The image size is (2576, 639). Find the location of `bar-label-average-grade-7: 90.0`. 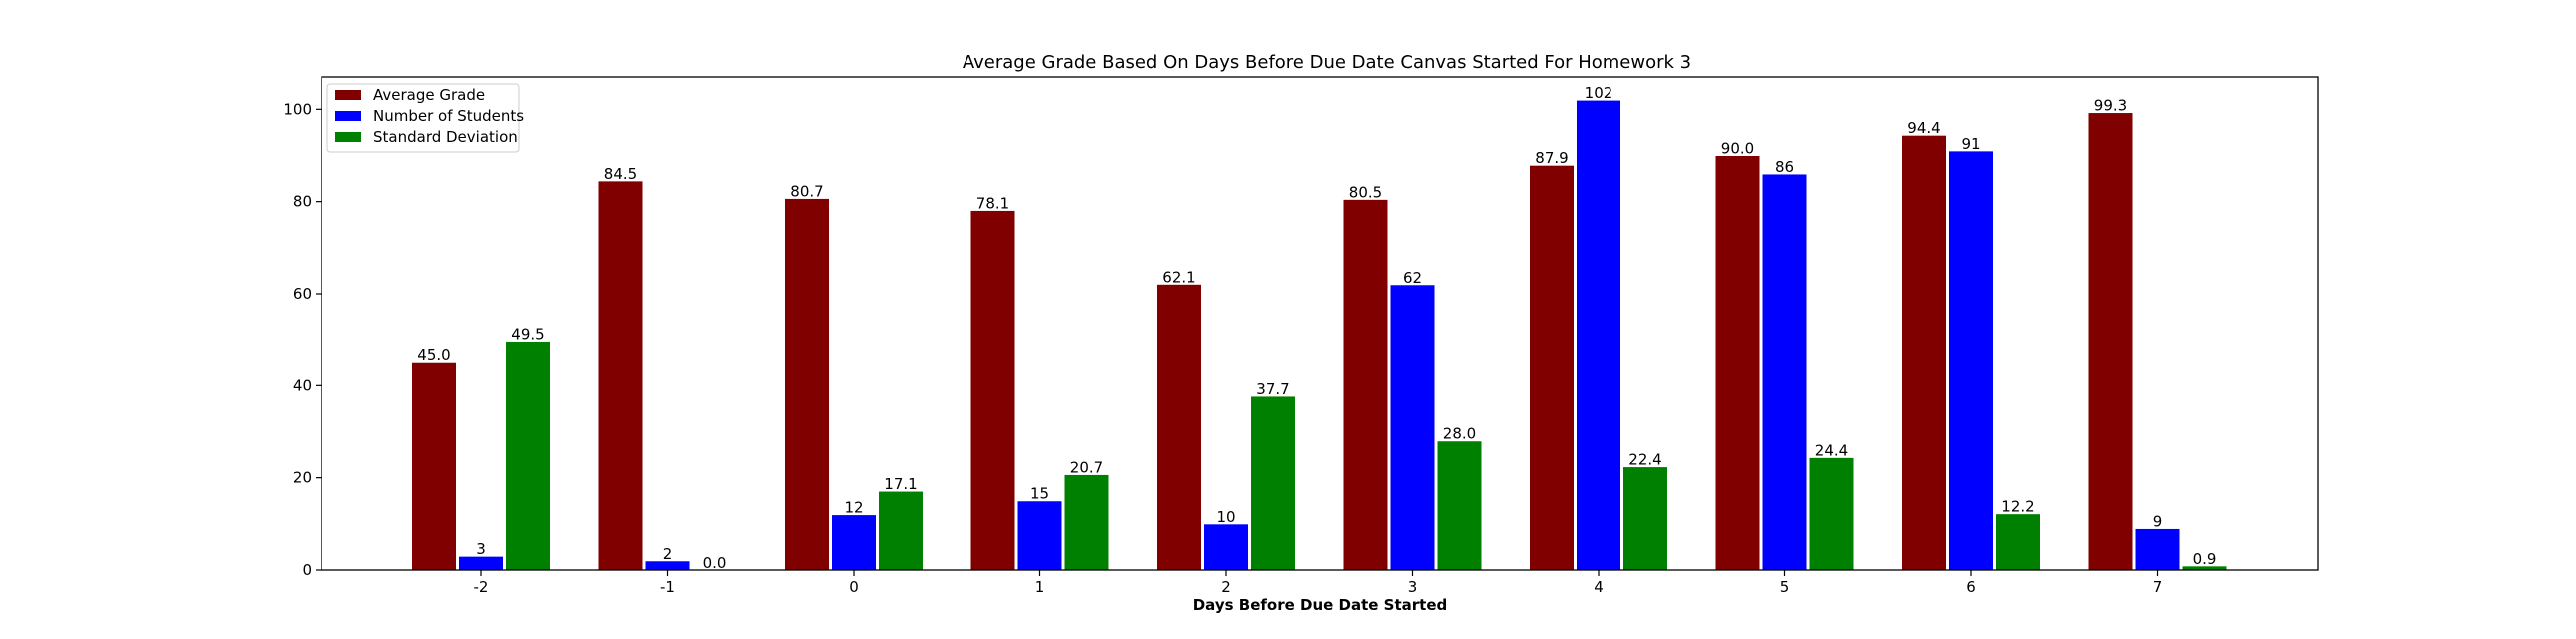

bar-label-average-grade-7: 90.0 is located at coordinates (1737, 148).